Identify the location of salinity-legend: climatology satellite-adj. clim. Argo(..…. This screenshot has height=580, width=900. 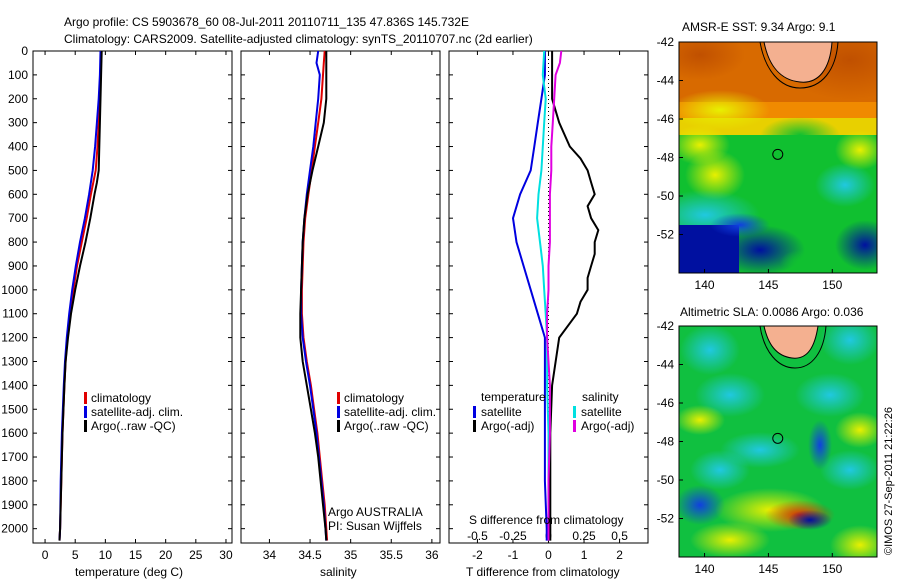
(382, 462).